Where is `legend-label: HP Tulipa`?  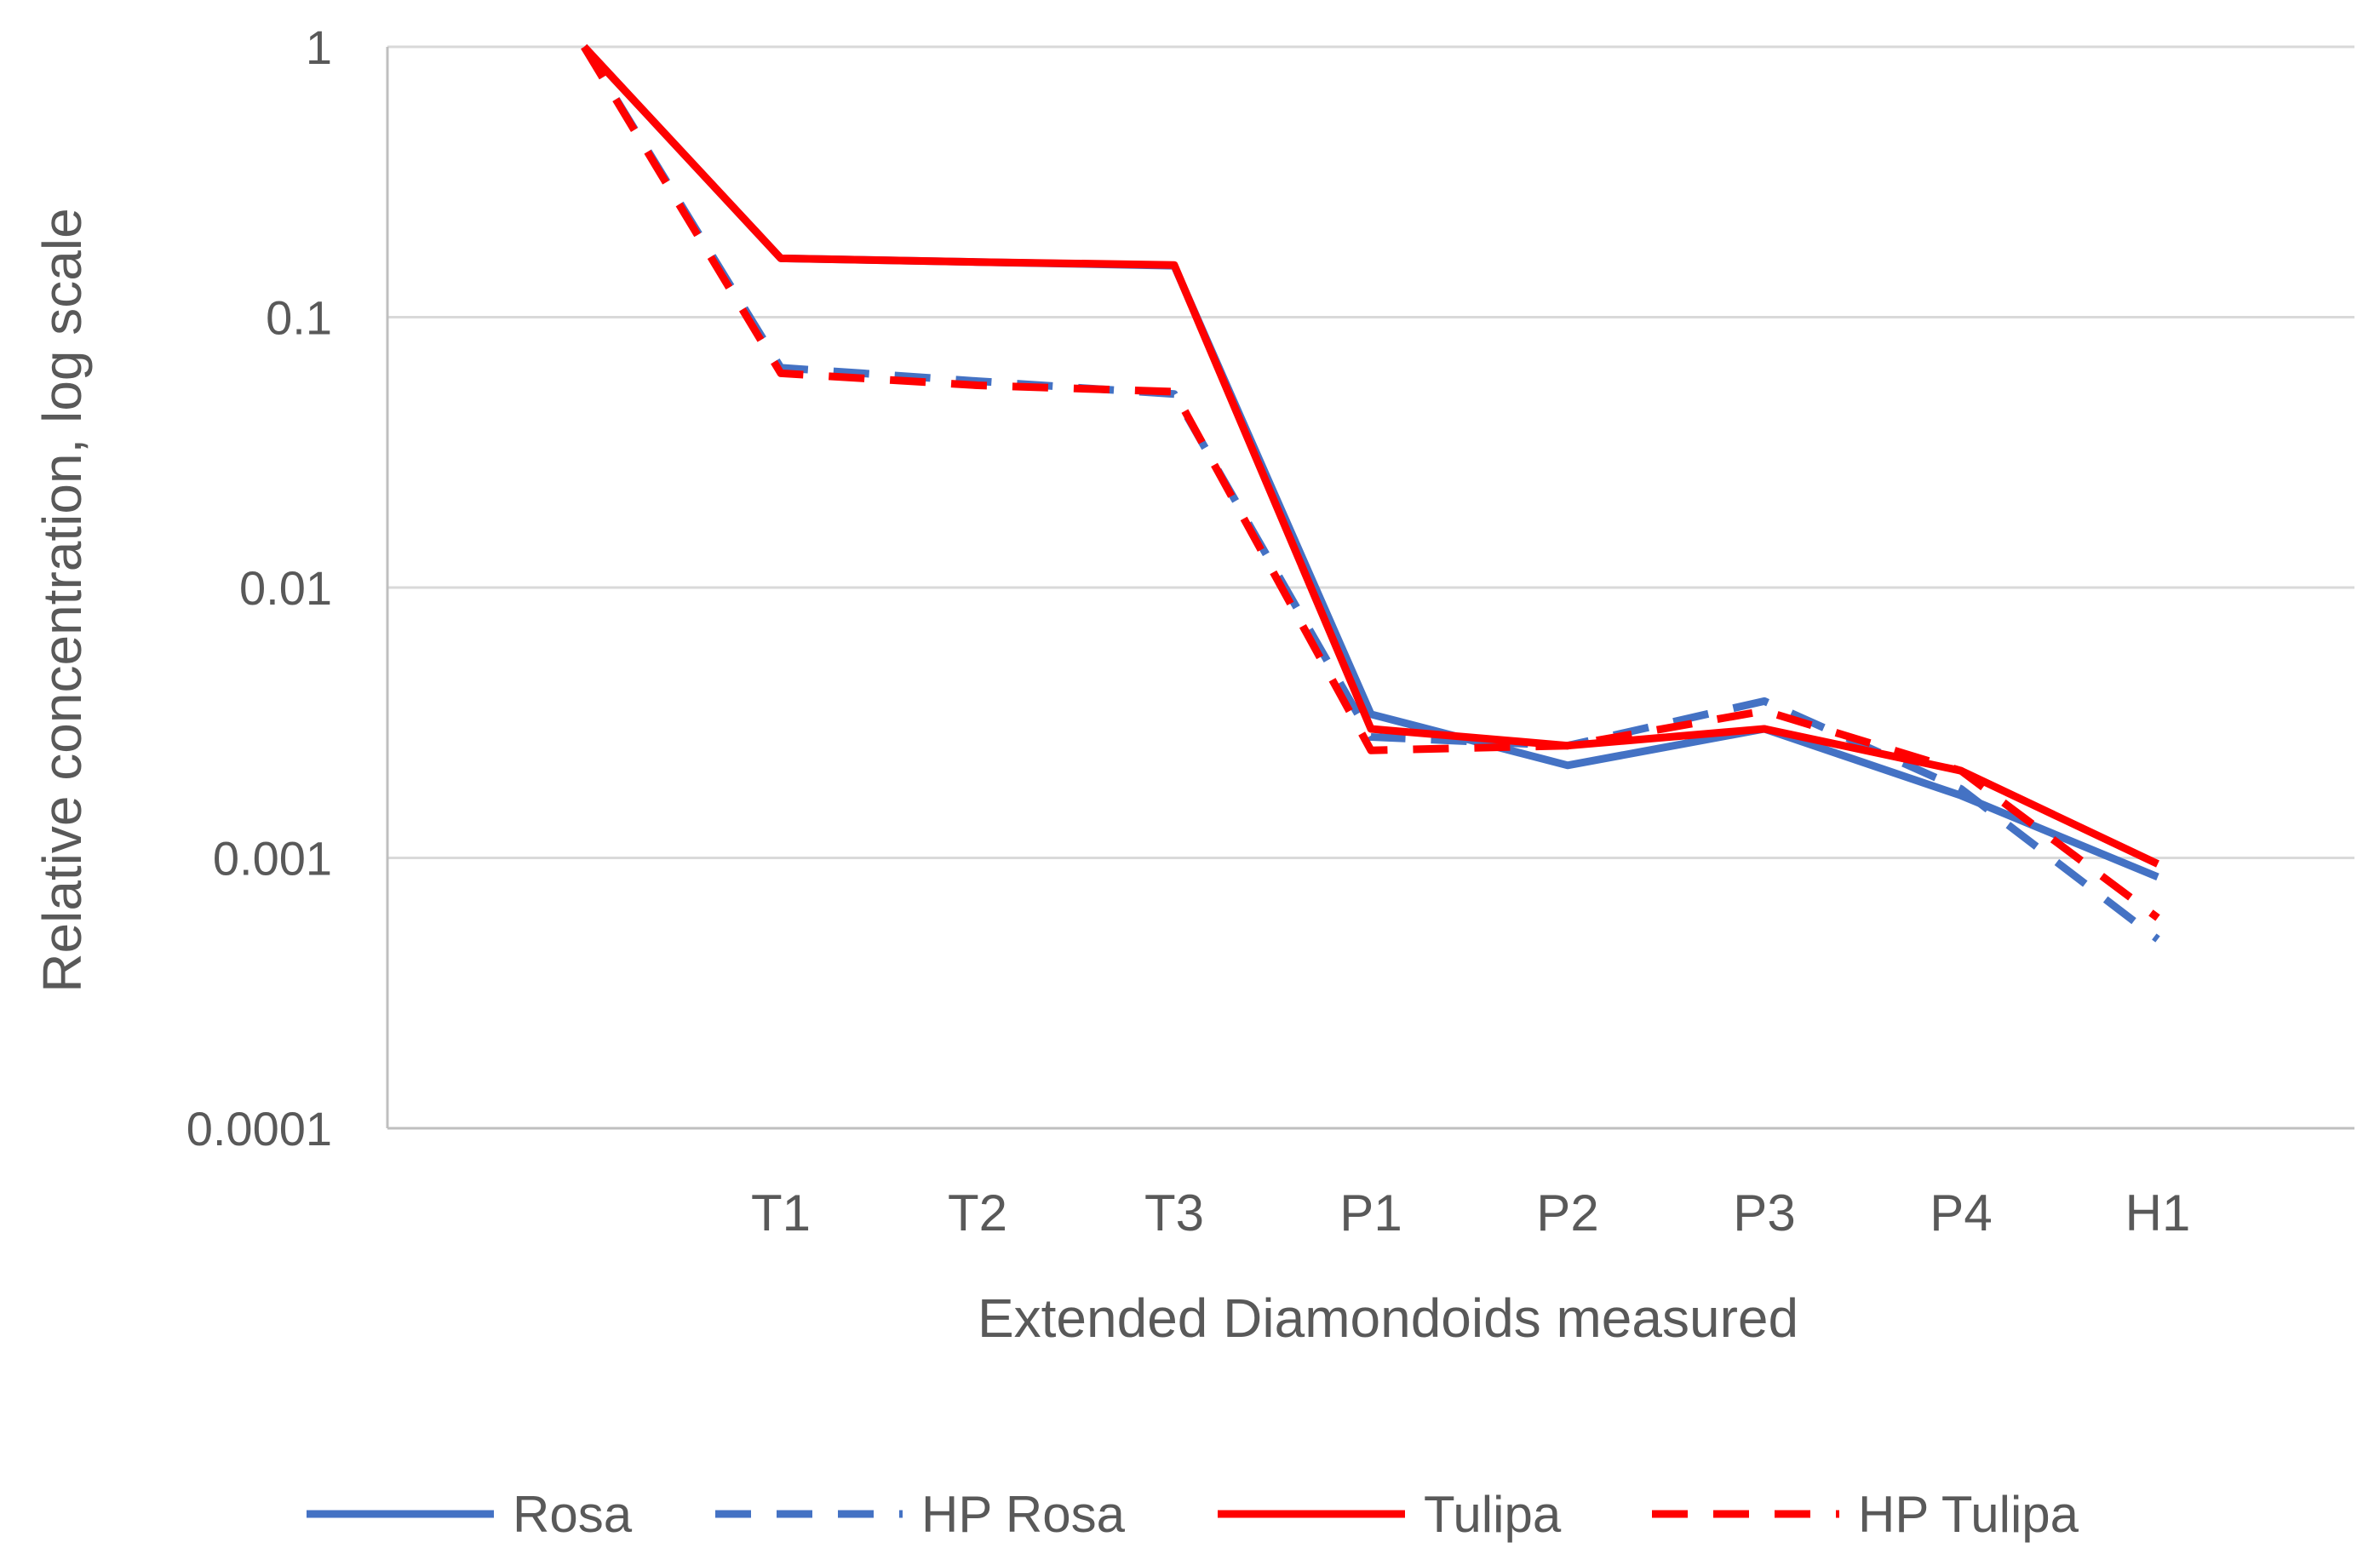
legend-label: HP Tulipa is located at coordinates (1968, 1515).